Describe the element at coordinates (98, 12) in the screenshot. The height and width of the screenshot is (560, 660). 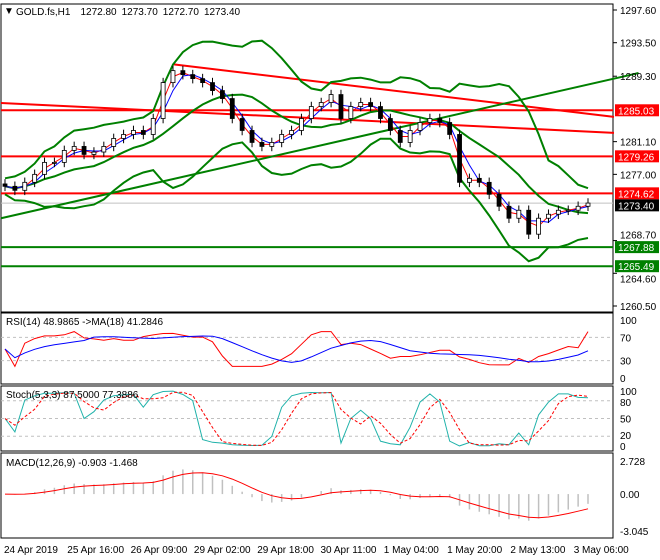
I see `ohlc-open: 1272.80` at that location.